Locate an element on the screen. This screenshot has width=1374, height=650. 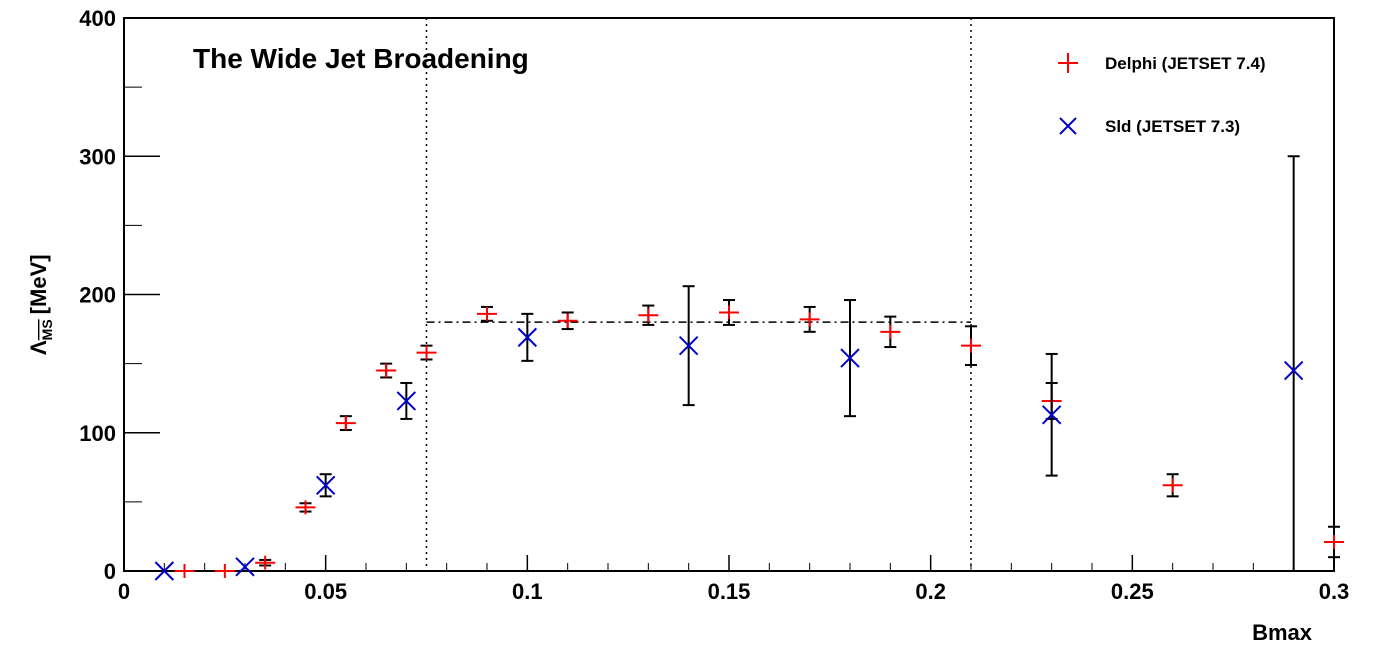
svg-text:ΛMS[MeV]: ΛMS [MeV] is located at coordinates (40, 304).